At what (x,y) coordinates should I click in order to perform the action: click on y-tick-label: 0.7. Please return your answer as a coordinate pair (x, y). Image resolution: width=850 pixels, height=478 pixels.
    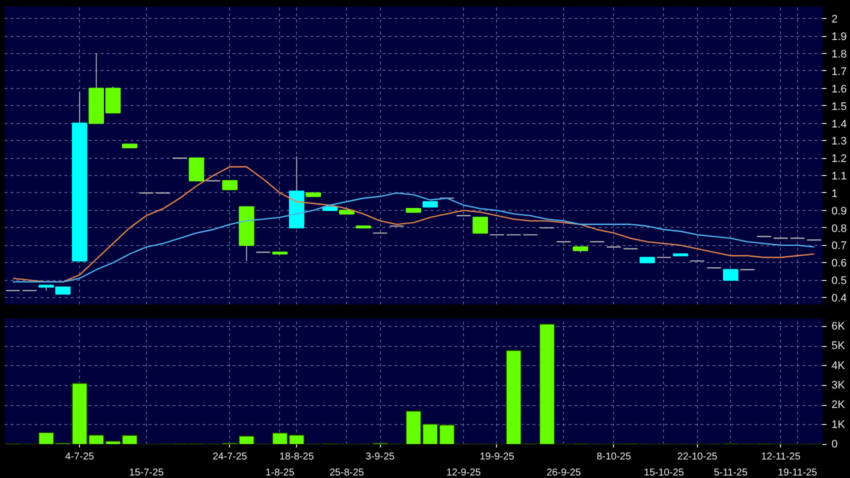
    Looking at the image, I should click on (839, 246).